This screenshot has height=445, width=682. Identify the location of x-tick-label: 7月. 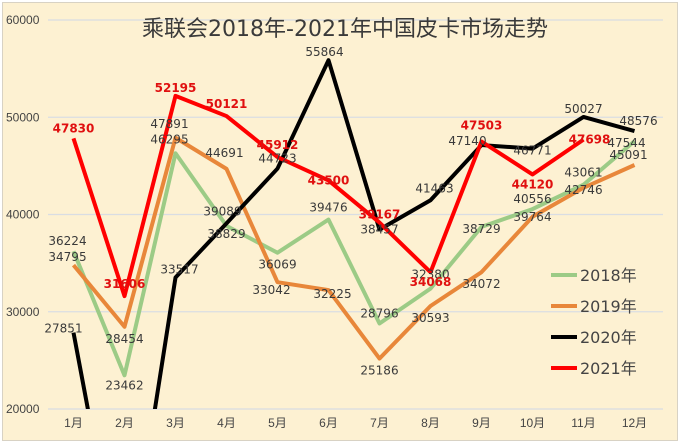
(379, 423).